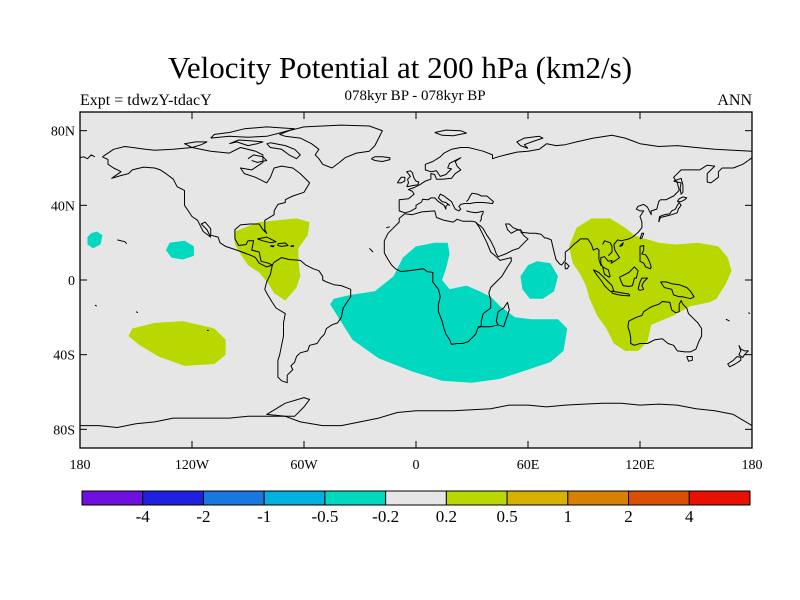  I want to click on lon-tick-label: 60W, so click(304, 465).